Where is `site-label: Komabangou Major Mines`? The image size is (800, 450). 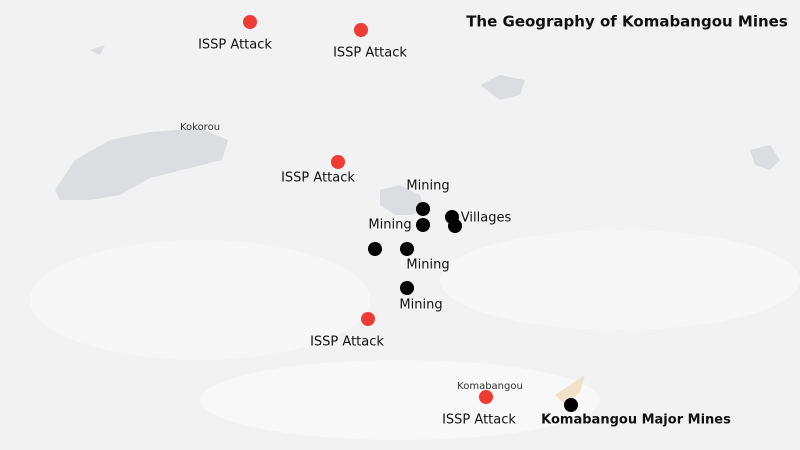
site-label: Komabangou Major Mines is located at coordinates (636, 420).